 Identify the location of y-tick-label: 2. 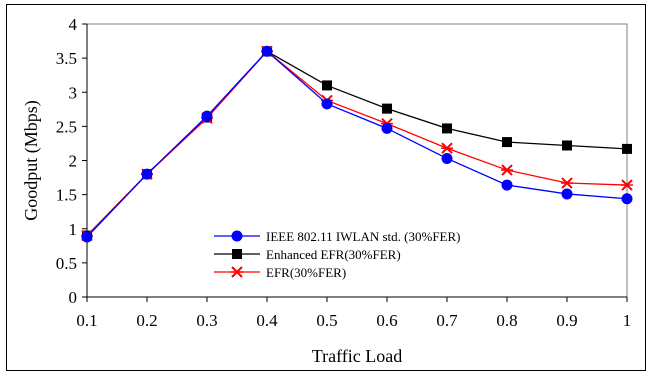
(73, 161).